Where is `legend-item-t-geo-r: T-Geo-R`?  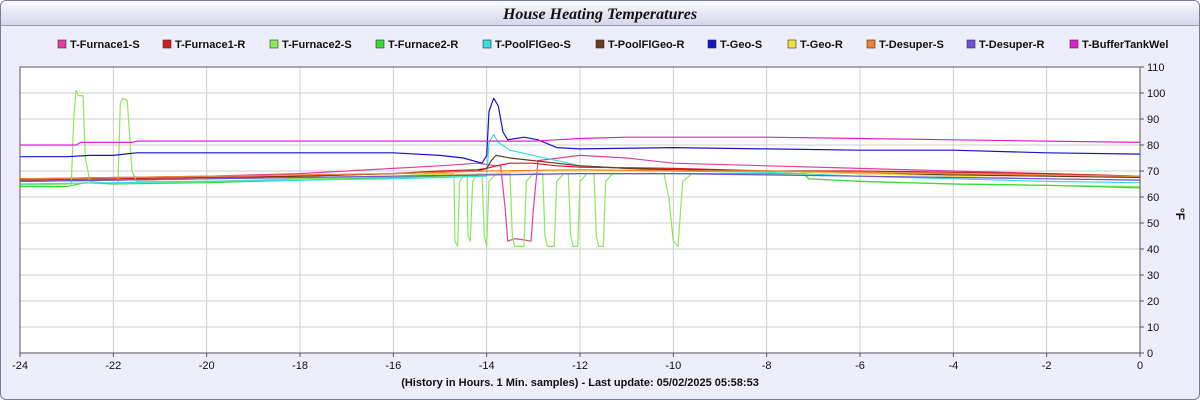
legend-item-t-geo-r: T-Geo-R is located at coordinates (815, 45).